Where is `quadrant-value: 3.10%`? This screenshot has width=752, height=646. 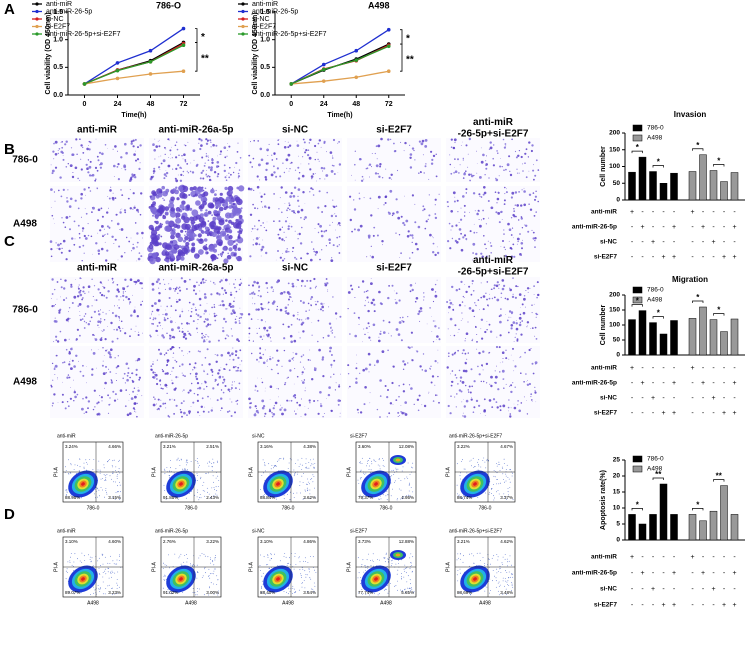
quadrant-value: 3.10% is located at coordinates (71, 541).